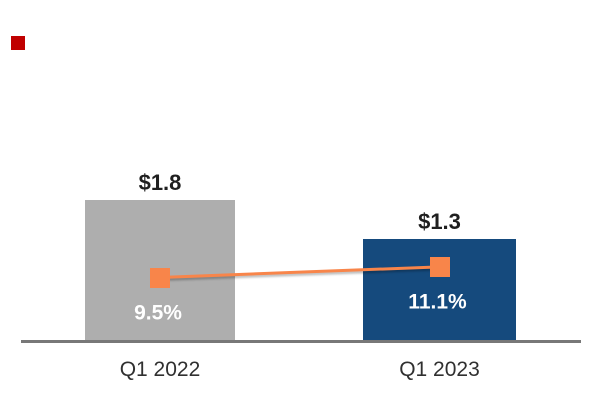 The image size is (600, 400). What do you see at coordinates (160, 277) in the screenshot?
I see `line-marker-square-q1-2022` at bounding box center [160, 277].